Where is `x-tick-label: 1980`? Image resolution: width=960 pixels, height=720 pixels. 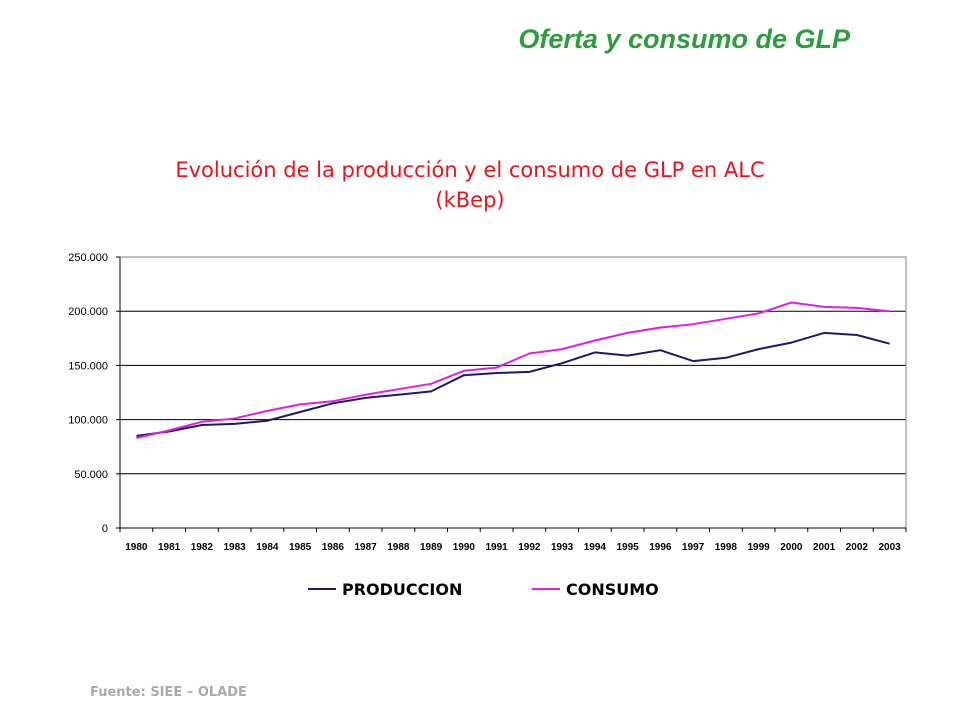 x-tick-label: 1980 is located at coordinates (136, 547).